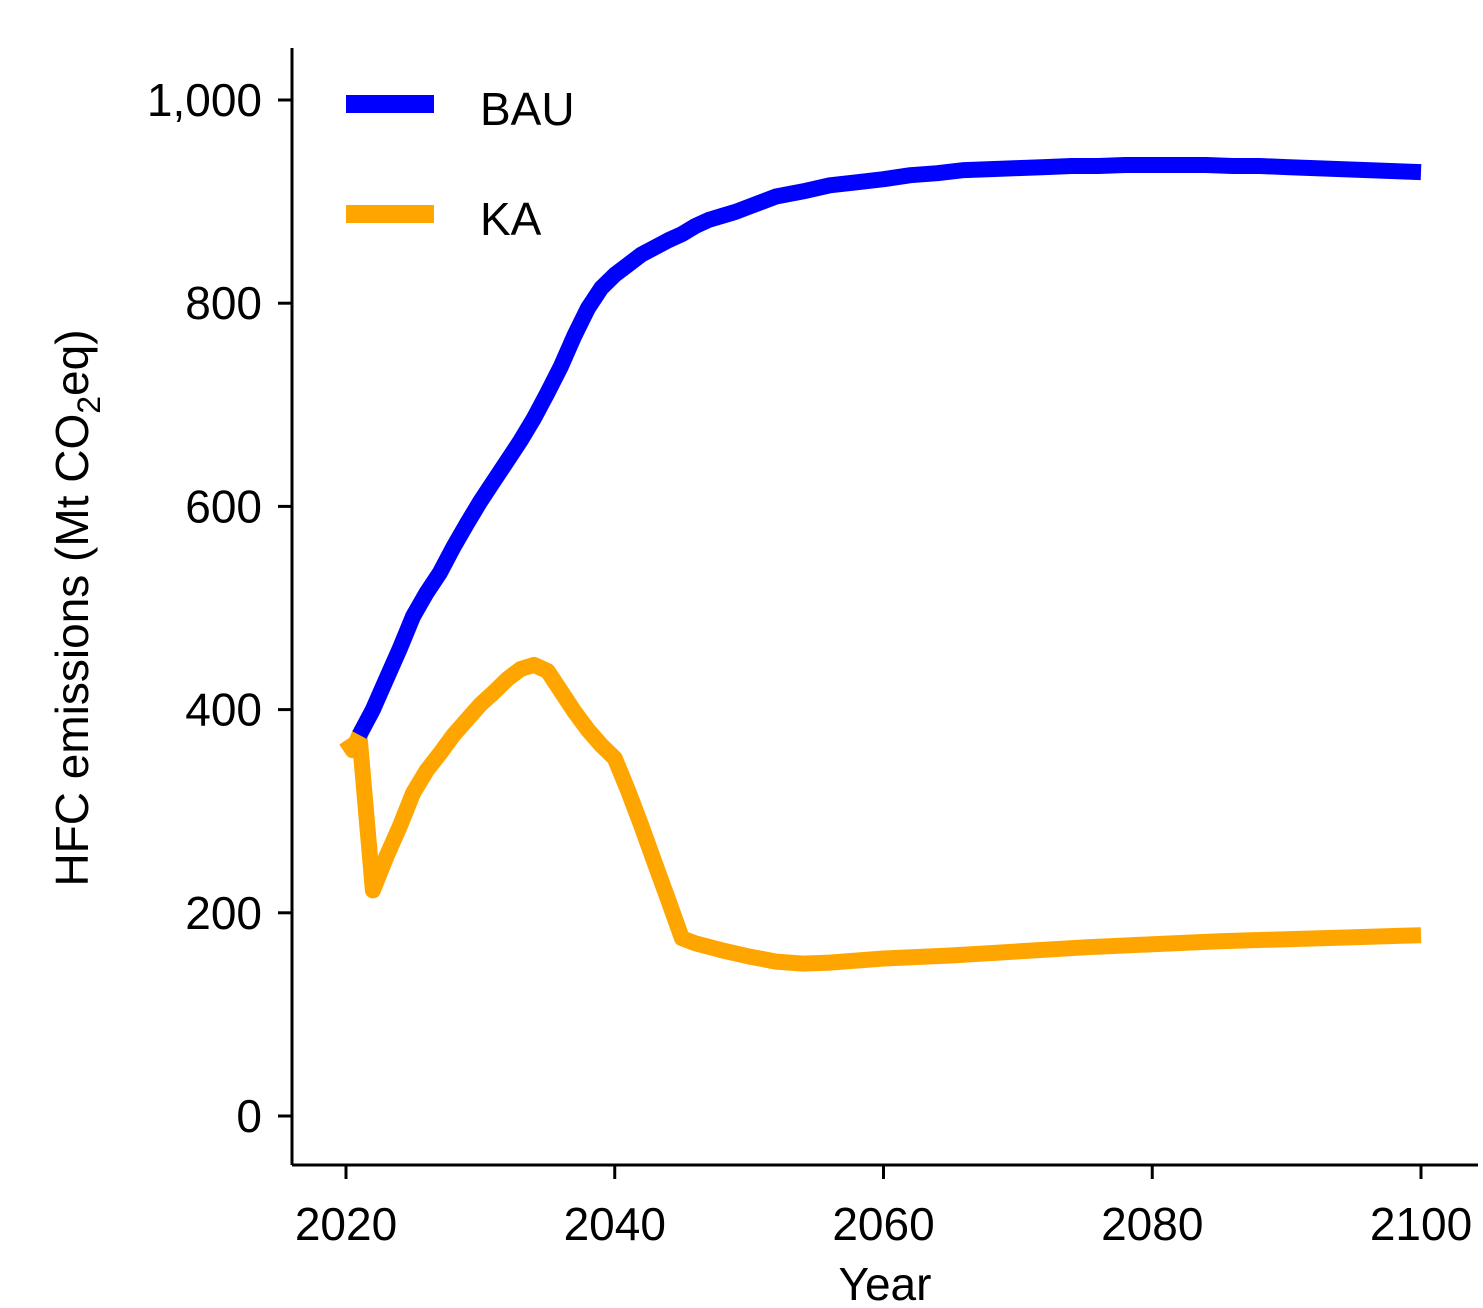 The height and width of the screenshot is (1308, 1483). What do you see at coordinates (883, 1224) in the screenshot?
I see `x-tick-label-2060: 2060` at bounding box center [883, 1224].